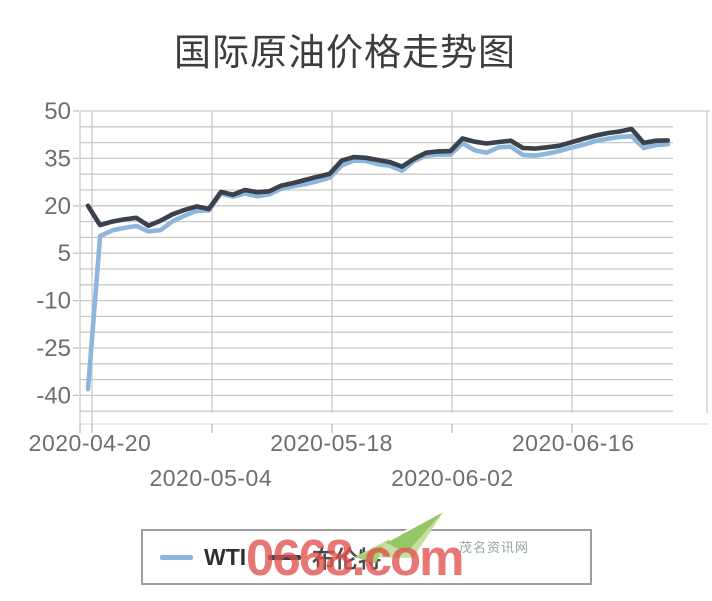 This screenshot has height=601, width=712. I want to click on legend-item-brent: 布伦特, so click(324, 557).